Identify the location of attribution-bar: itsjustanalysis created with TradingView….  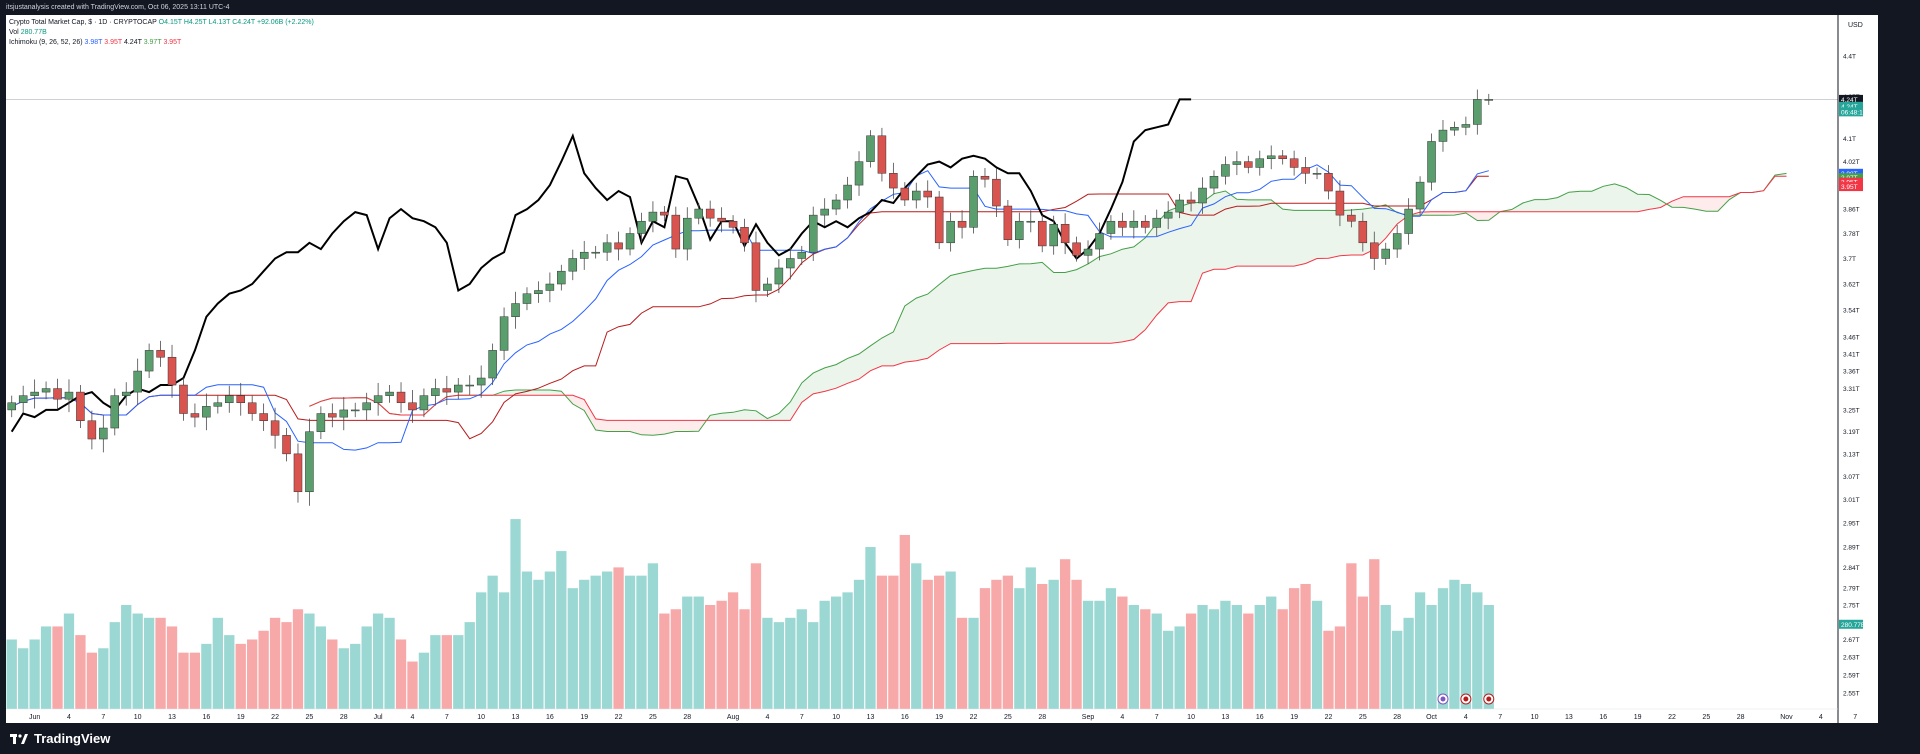
(960, 7).